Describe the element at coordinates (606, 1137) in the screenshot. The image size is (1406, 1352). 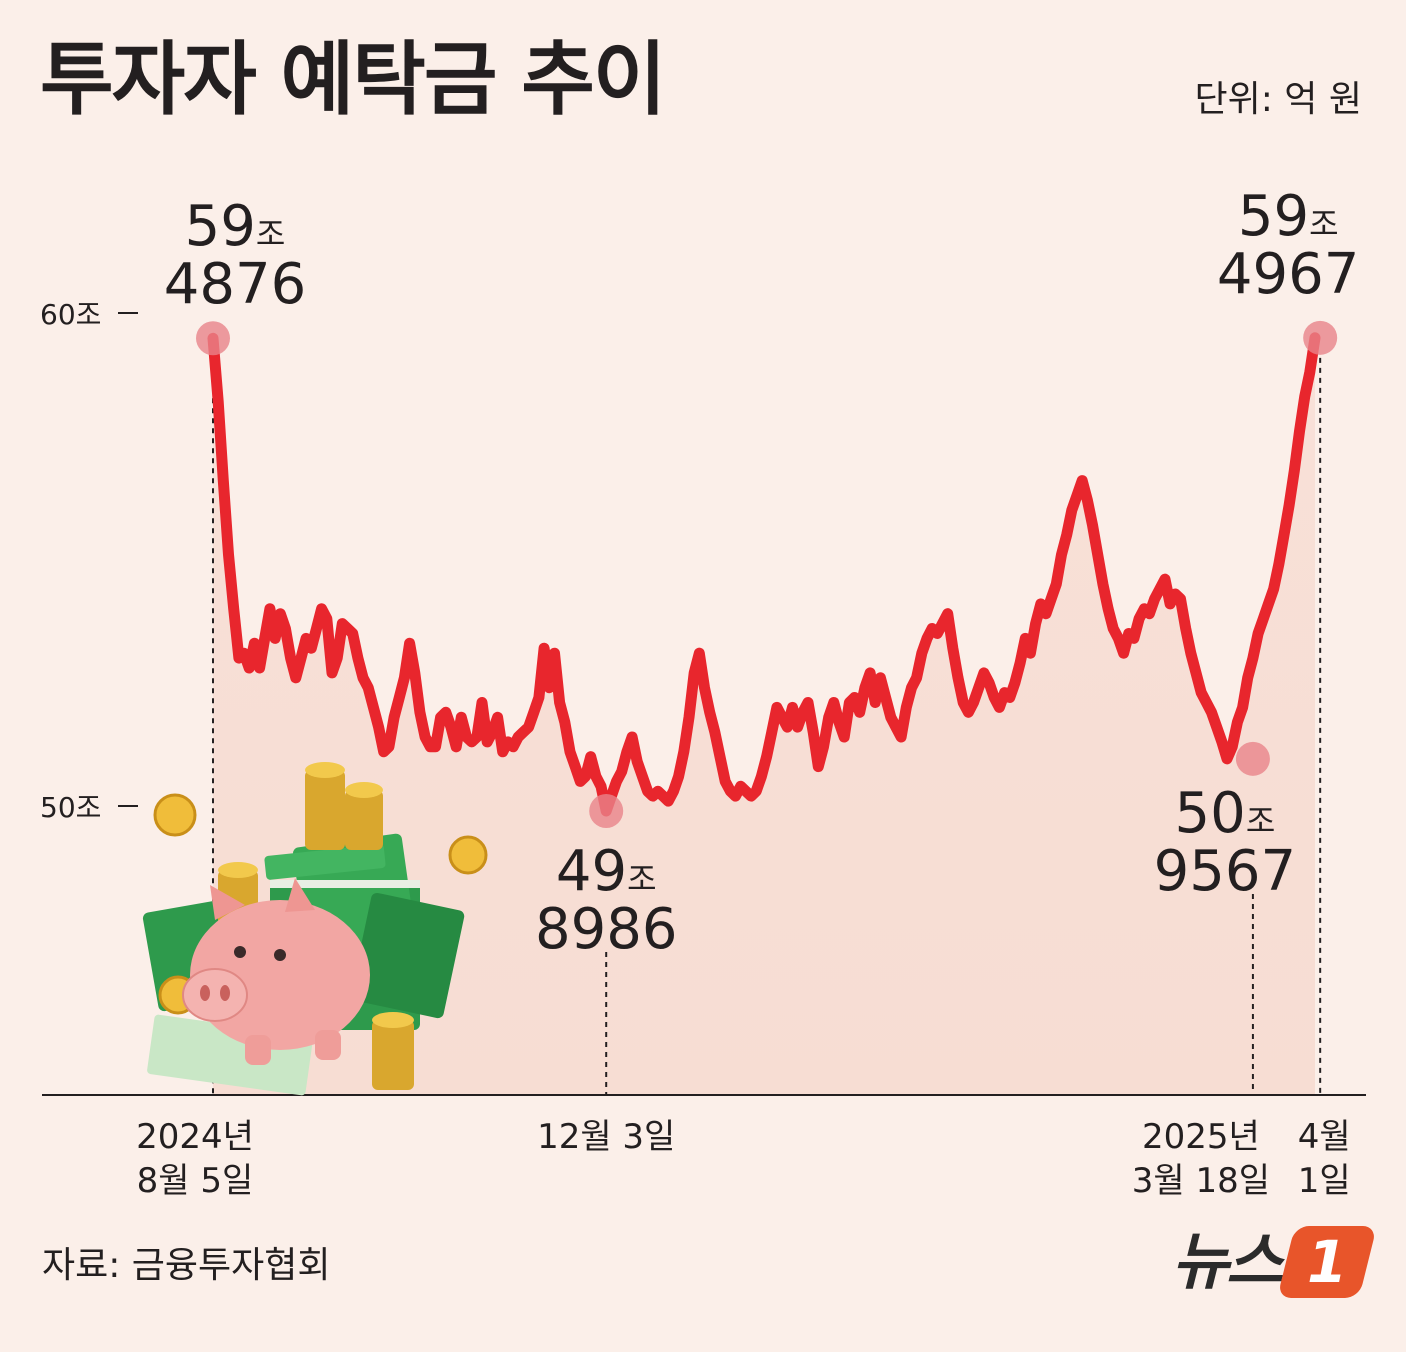
I see `x-tick-label: 12월 3일` at that location.